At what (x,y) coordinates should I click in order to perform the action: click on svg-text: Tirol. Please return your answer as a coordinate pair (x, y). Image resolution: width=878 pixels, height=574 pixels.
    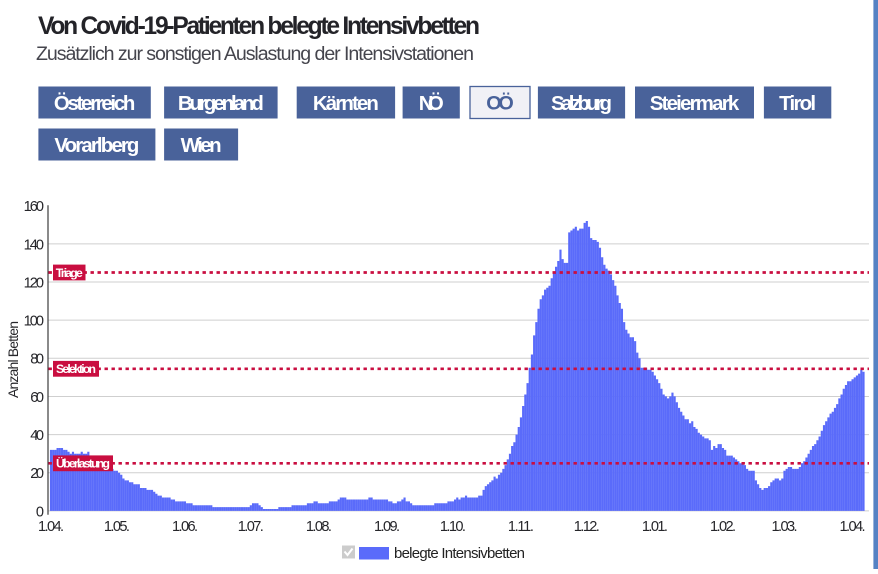
    Looking at the image, I should click on (797, 104).